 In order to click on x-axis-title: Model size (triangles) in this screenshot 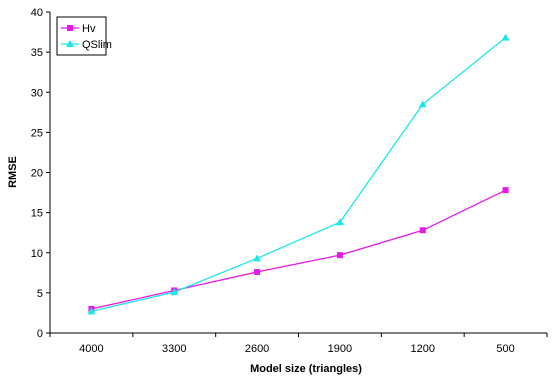, I will do `click(306, 369)`.